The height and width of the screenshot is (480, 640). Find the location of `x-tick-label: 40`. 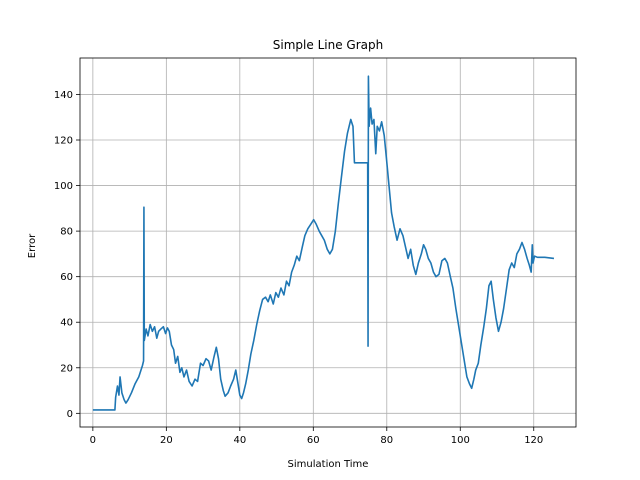

x-tick-label: 40 is located at coordinates (239, 440).